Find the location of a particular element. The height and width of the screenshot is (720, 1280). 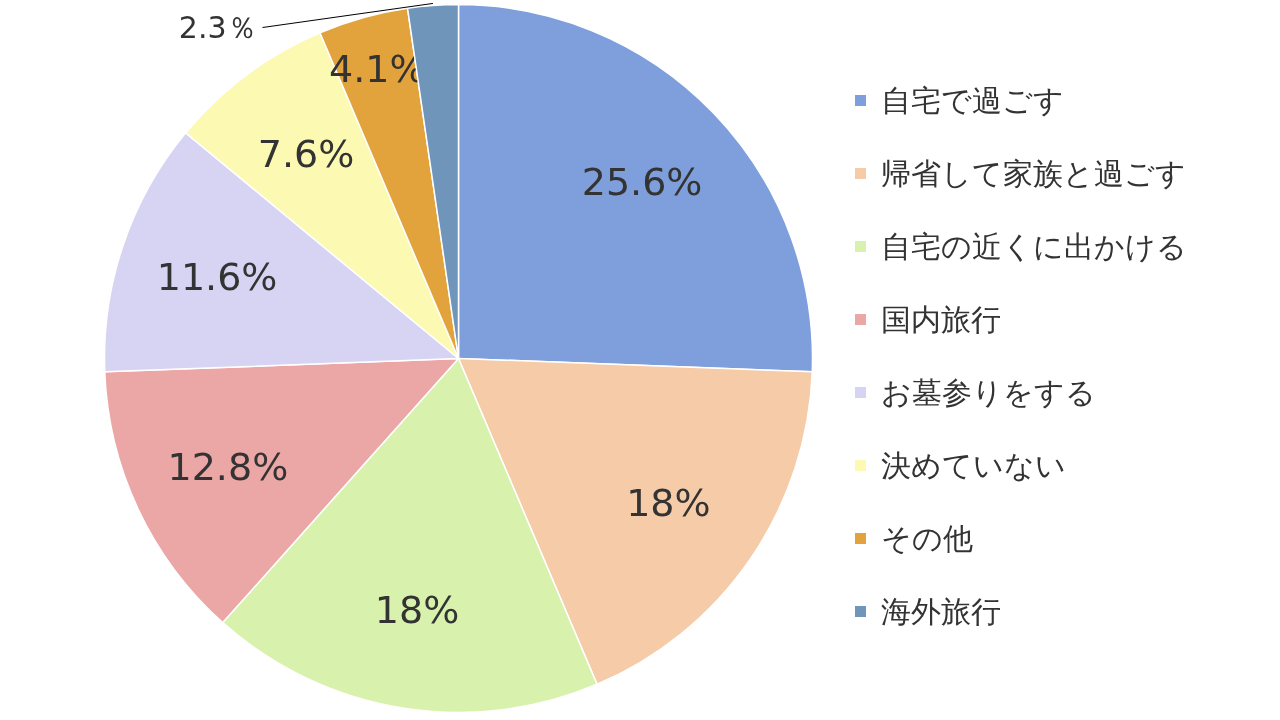

legend-label: 自宅で過ごす is located at coordinates (972, 100).